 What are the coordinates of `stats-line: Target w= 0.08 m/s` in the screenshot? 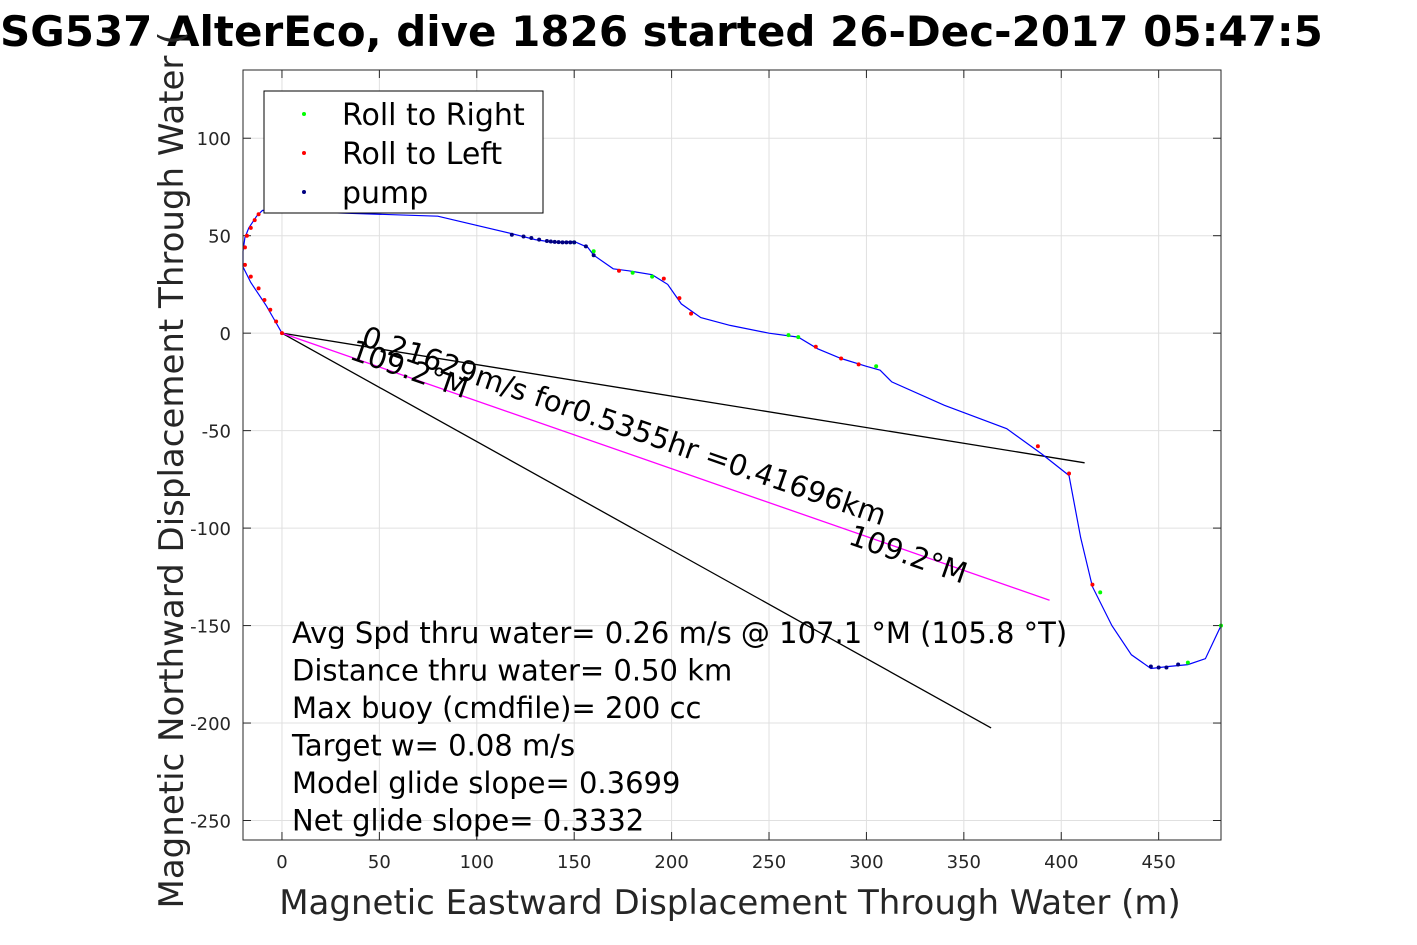 It's located at (433, 746).